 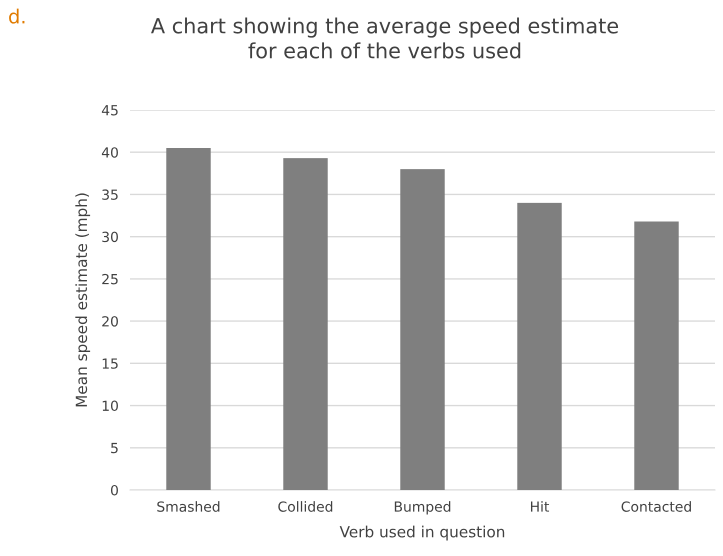 What do you see at coordinates (114, 490) in the screenshot?
I see `y-tick-label: 0` at bounding box center [114, 490].